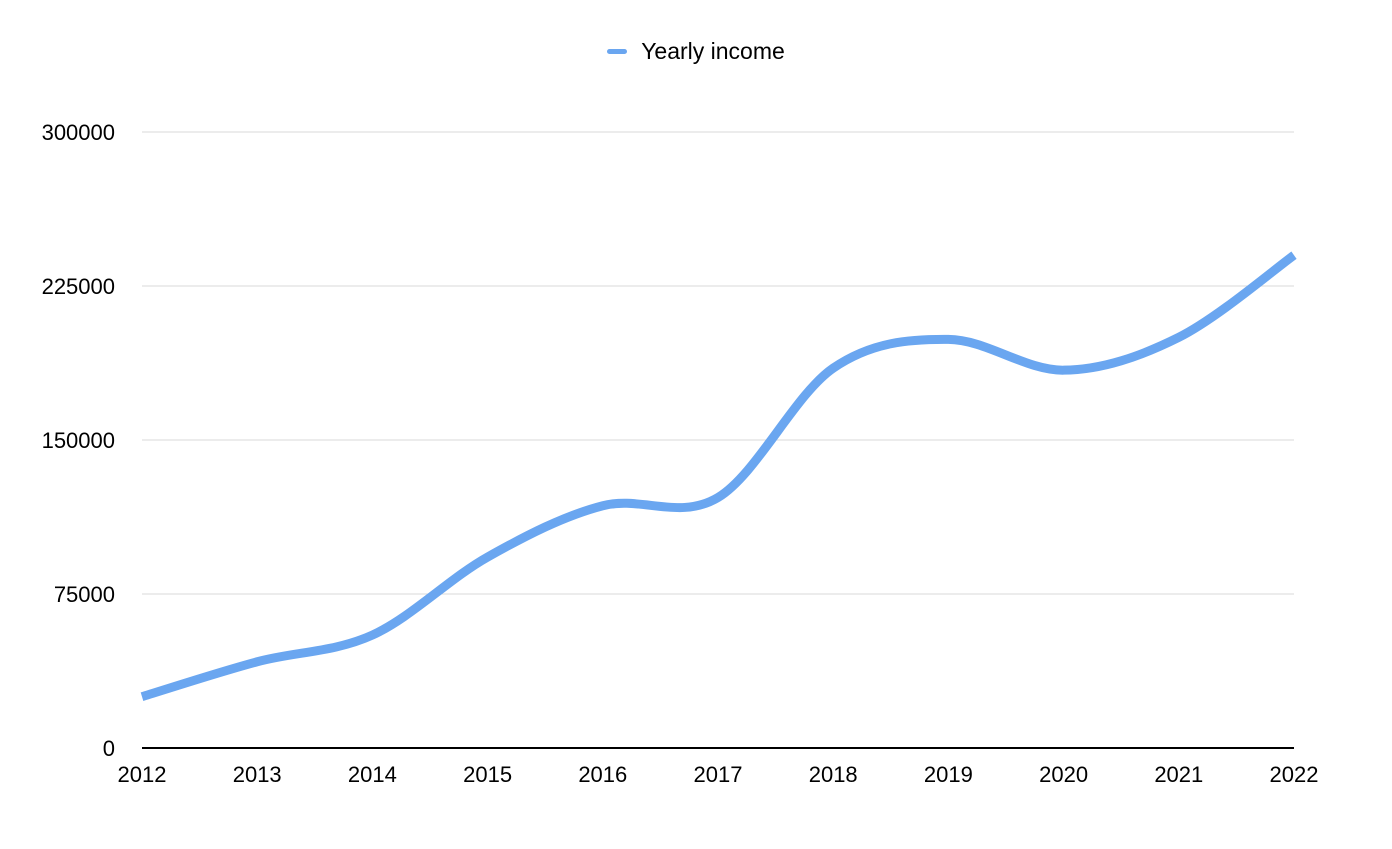 This screenshot has height=849, width=1392. I want to click on x-tick-label-2020: 2020, so click(1063, 774).